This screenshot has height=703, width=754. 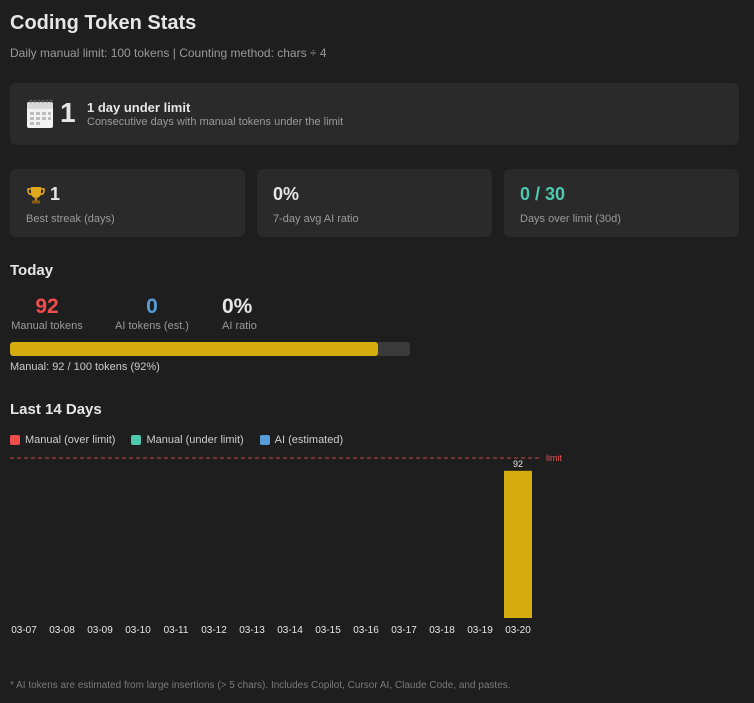 I want to click on calendar-icon, so click(x=40, y=113).